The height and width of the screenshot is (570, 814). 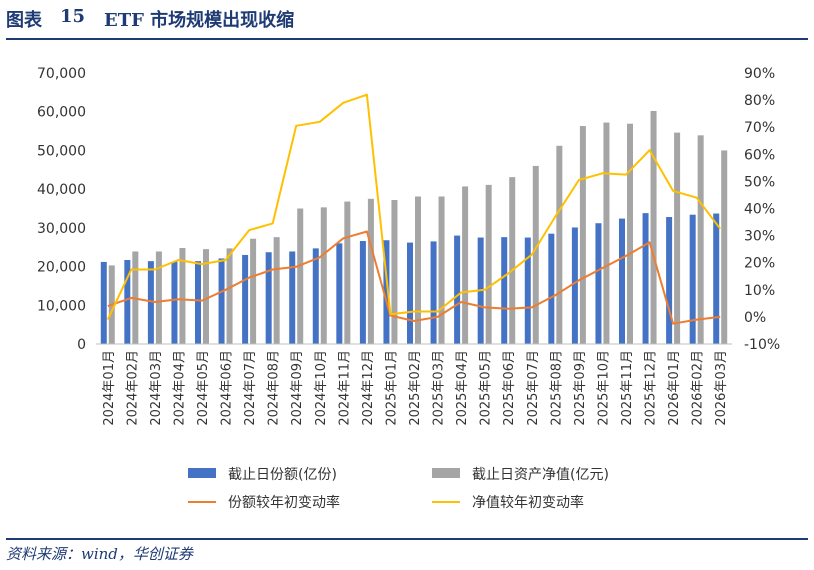 I want to click on right-axis-tick-label: 60%, so click(x=759, y=155).